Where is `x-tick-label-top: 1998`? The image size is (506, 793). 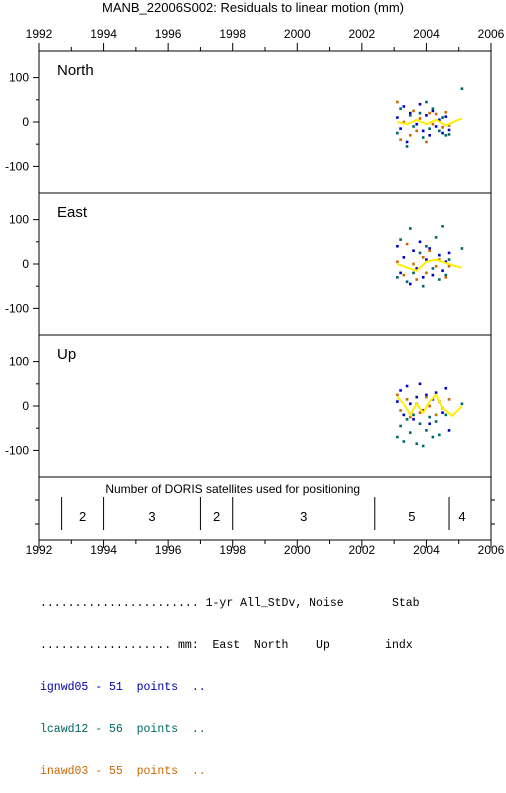 x-tick-label-top: 1998 is located at coordinates (232, 34).